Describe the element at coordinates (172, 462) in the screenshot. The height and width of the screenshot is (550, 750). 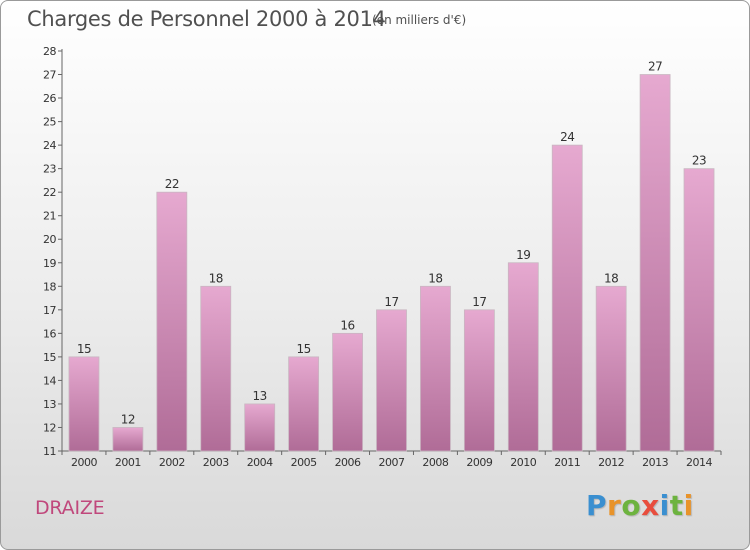
I see `x-tick-label: 2002` at that location.